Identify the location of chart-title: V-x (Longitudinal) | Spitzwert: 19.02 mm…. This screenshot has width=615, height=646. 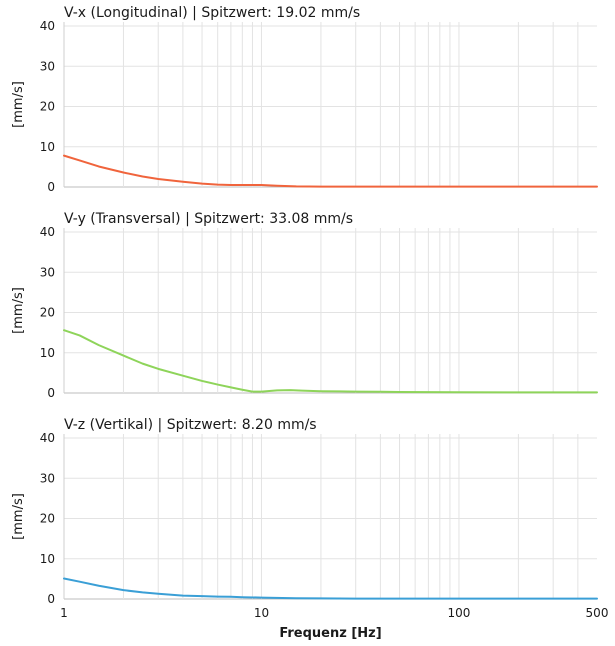
(212, 13).